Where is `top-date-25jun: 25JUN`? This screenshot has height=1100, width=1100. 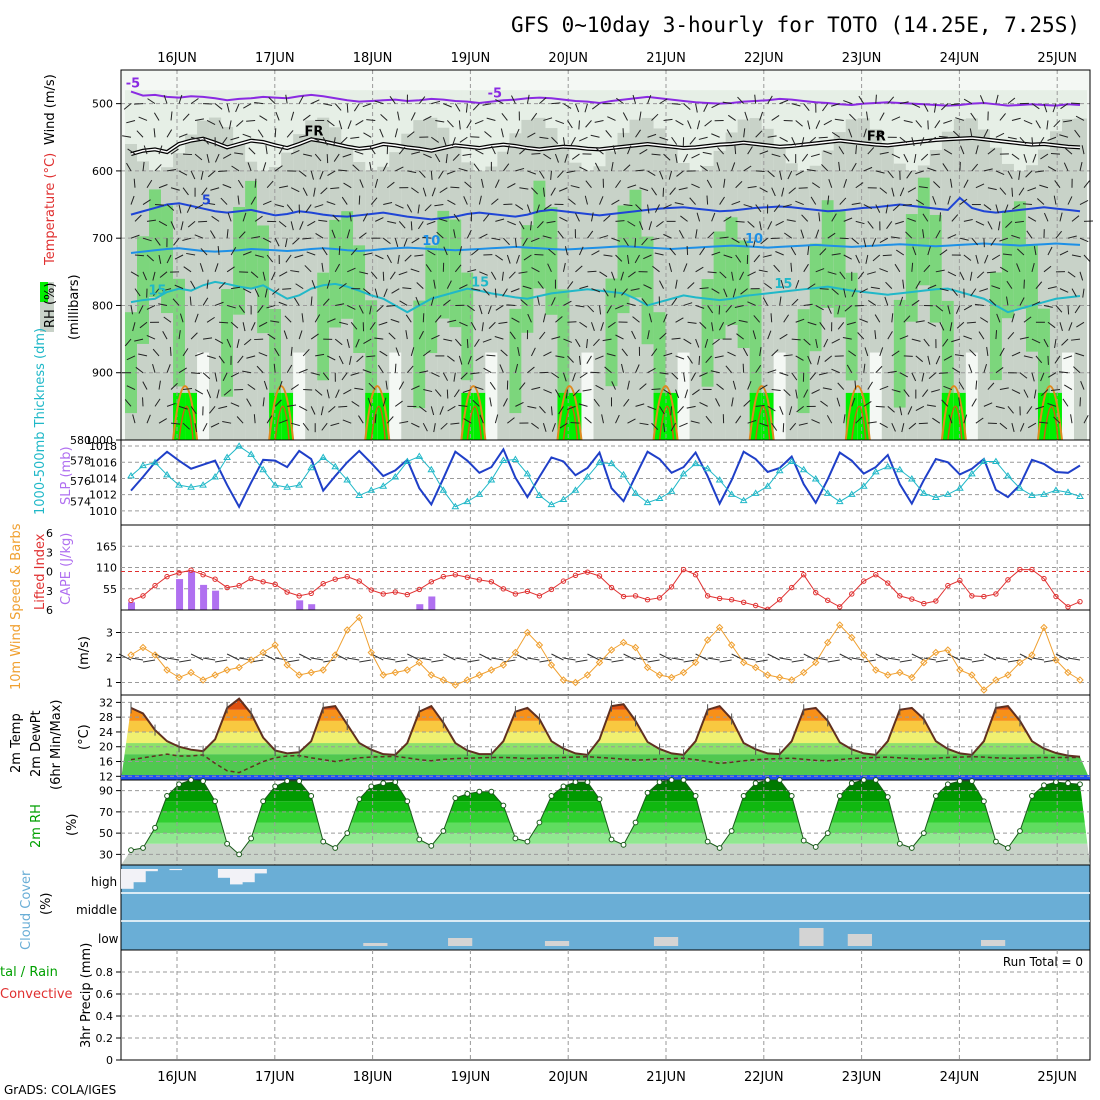
top-date-25jun: 25JUN is located at coordinates (1057, 58).